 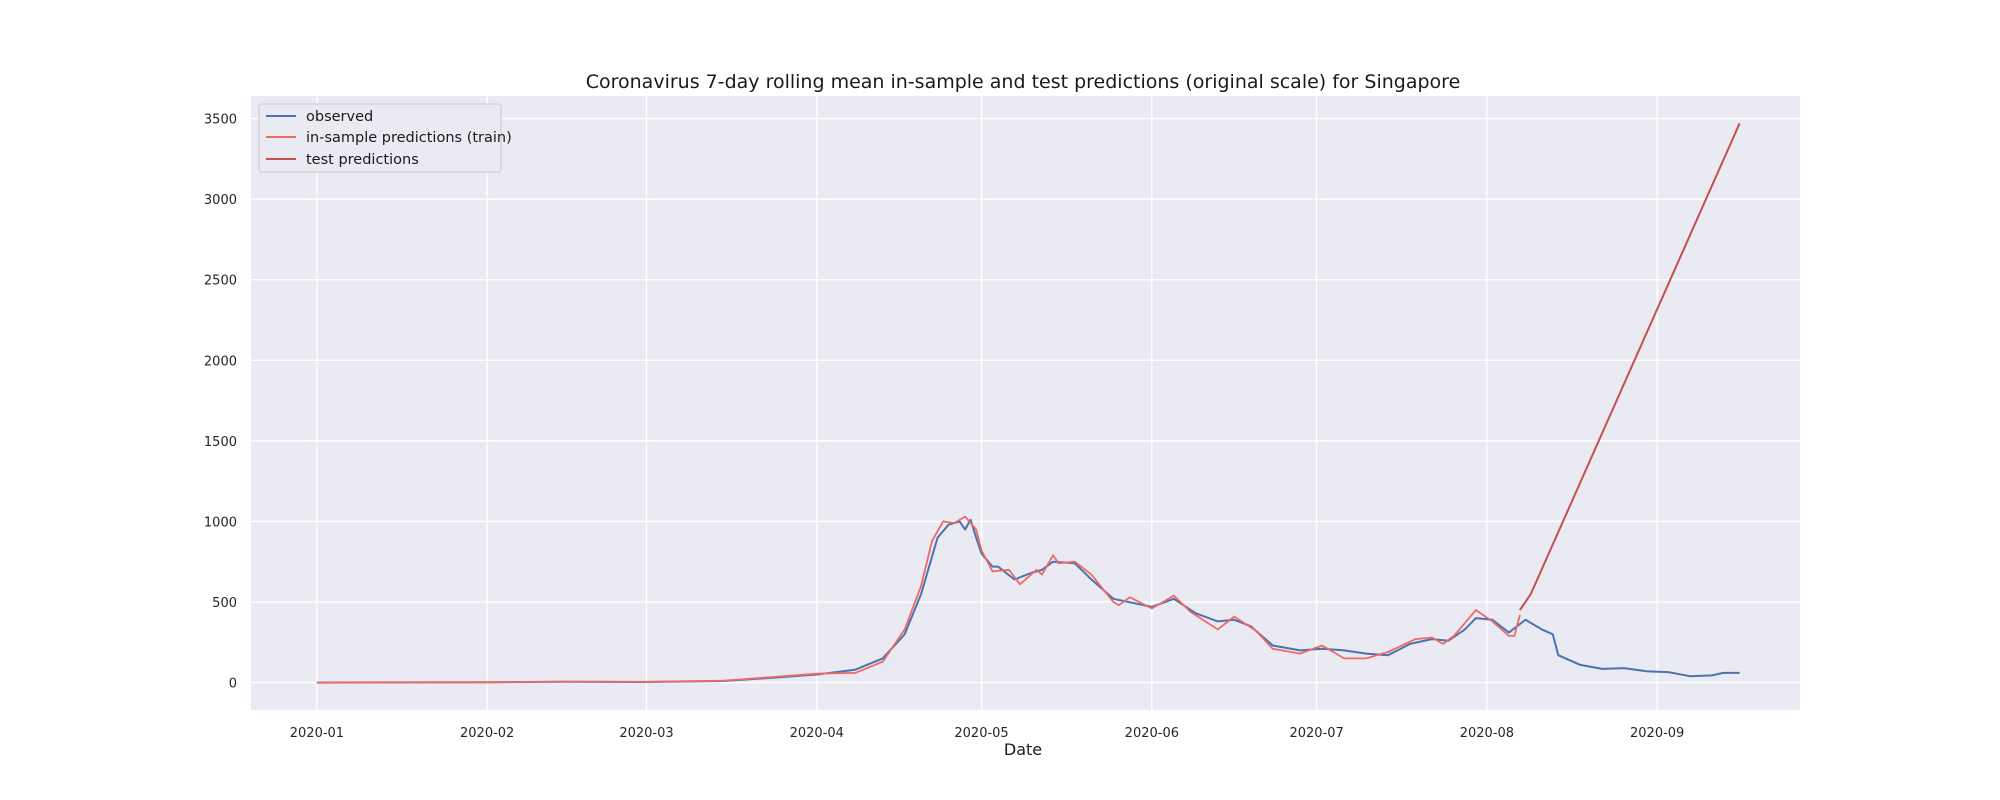 What do you see at coordinates (220, 200) in the screenshot?
I see `y-tick-label: 3000` at bounding box center [220, 200].